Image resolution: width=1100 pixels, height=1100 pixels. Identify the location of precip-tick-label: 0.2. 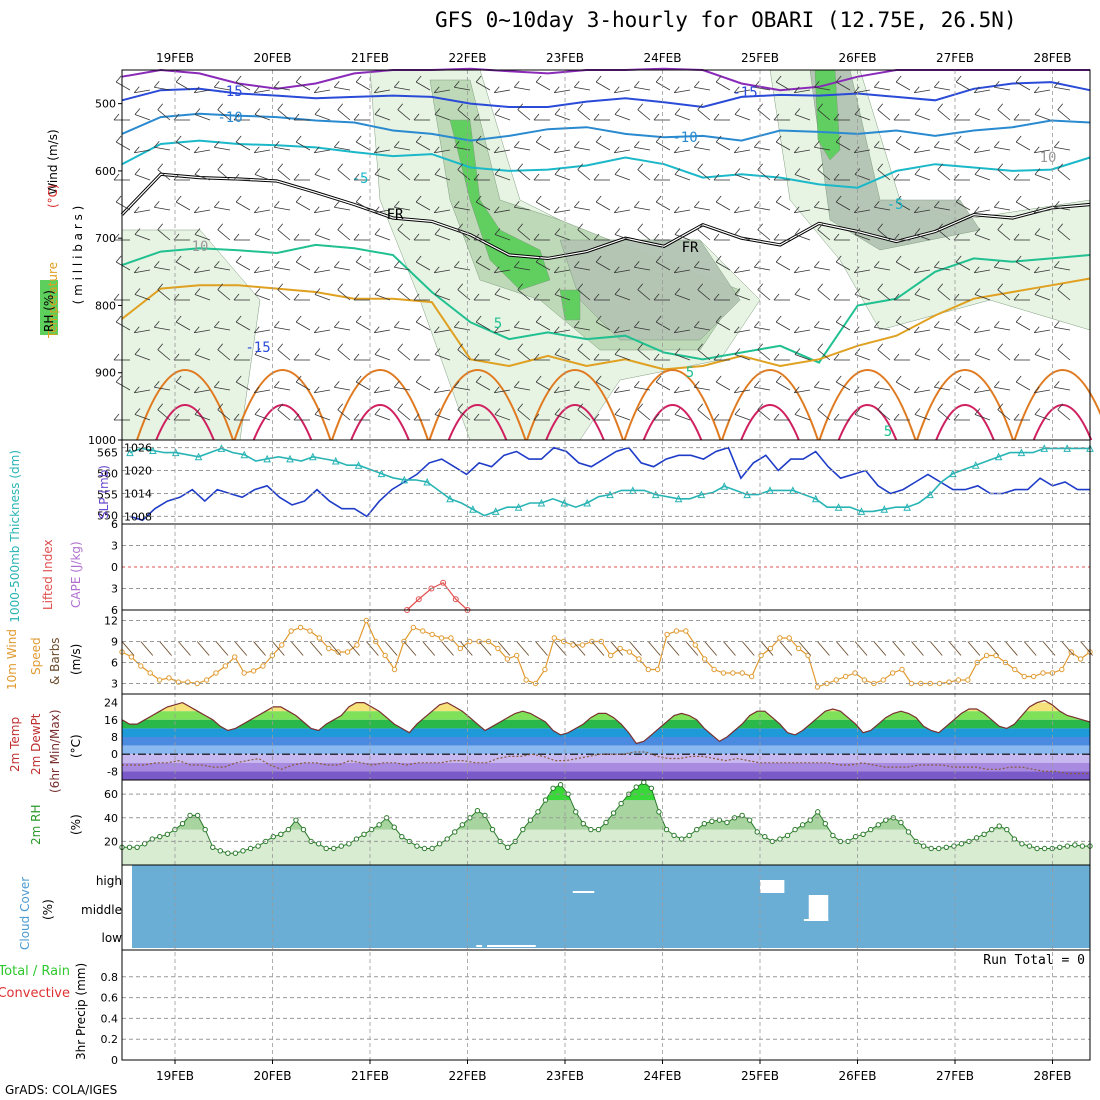
(110, 1039).